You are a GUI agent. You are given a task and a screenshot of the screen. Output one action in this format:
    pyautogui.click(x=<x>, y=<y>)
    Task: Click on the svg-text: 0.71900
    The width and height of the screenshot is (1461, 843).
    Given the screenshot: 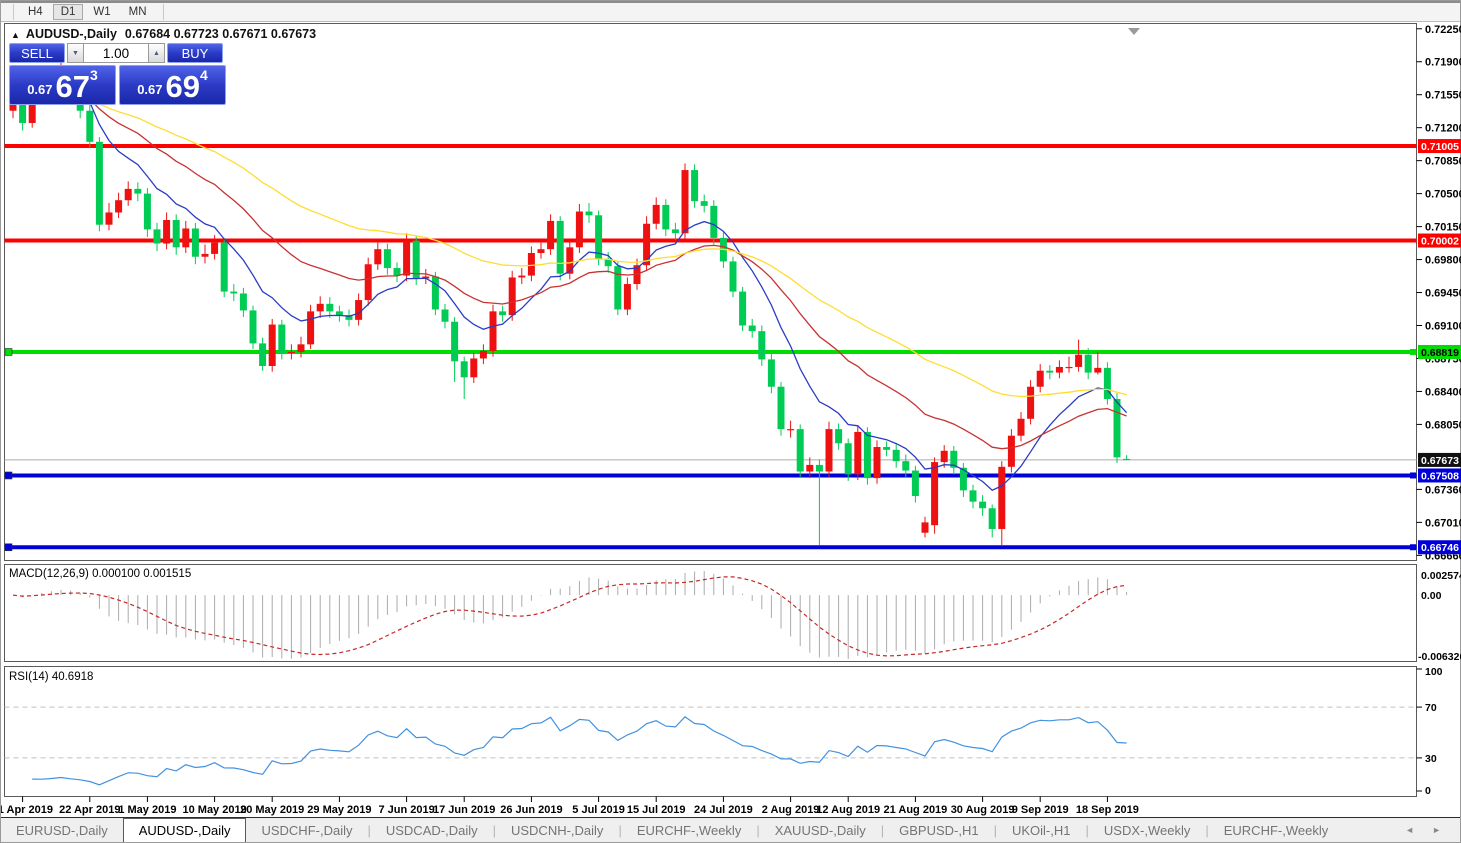 What is the action you would take?
    pyautogui.click(x=1443, y=63)
    